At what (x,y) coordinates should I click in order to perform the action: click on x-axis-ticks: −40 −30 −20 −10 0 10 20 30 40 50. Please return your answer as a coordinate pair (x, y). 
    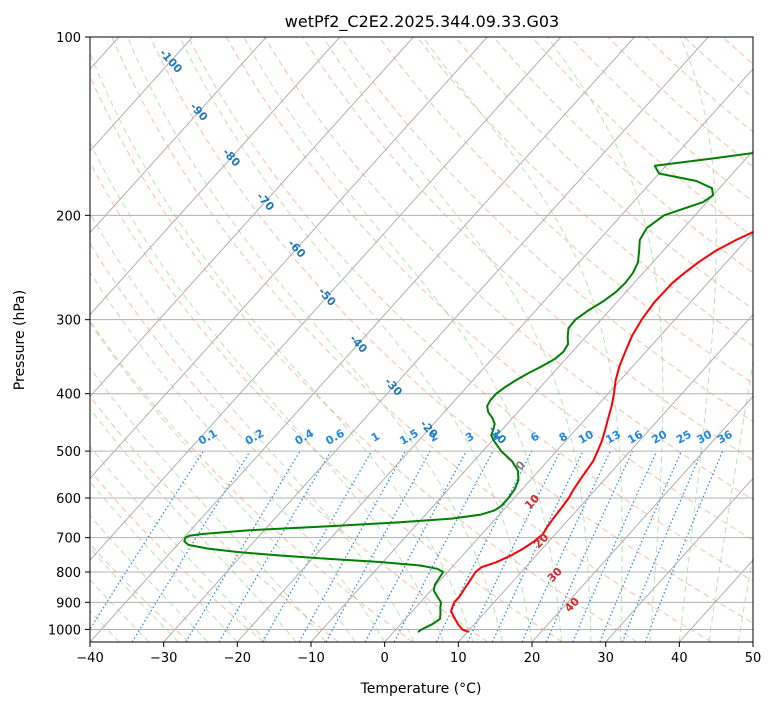
    Looking at the image, I should click on (418, 654).